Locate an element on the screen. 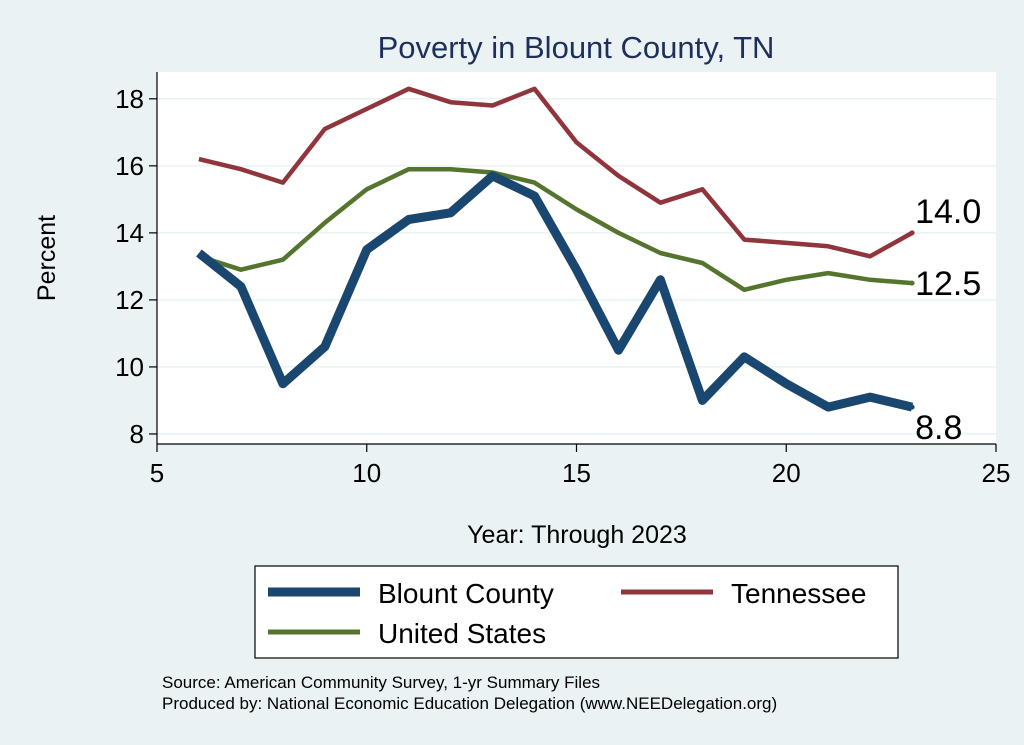 This screenshot has width=1024, height=745. x-tick-label: 25 is located at coordinates (996, 473).